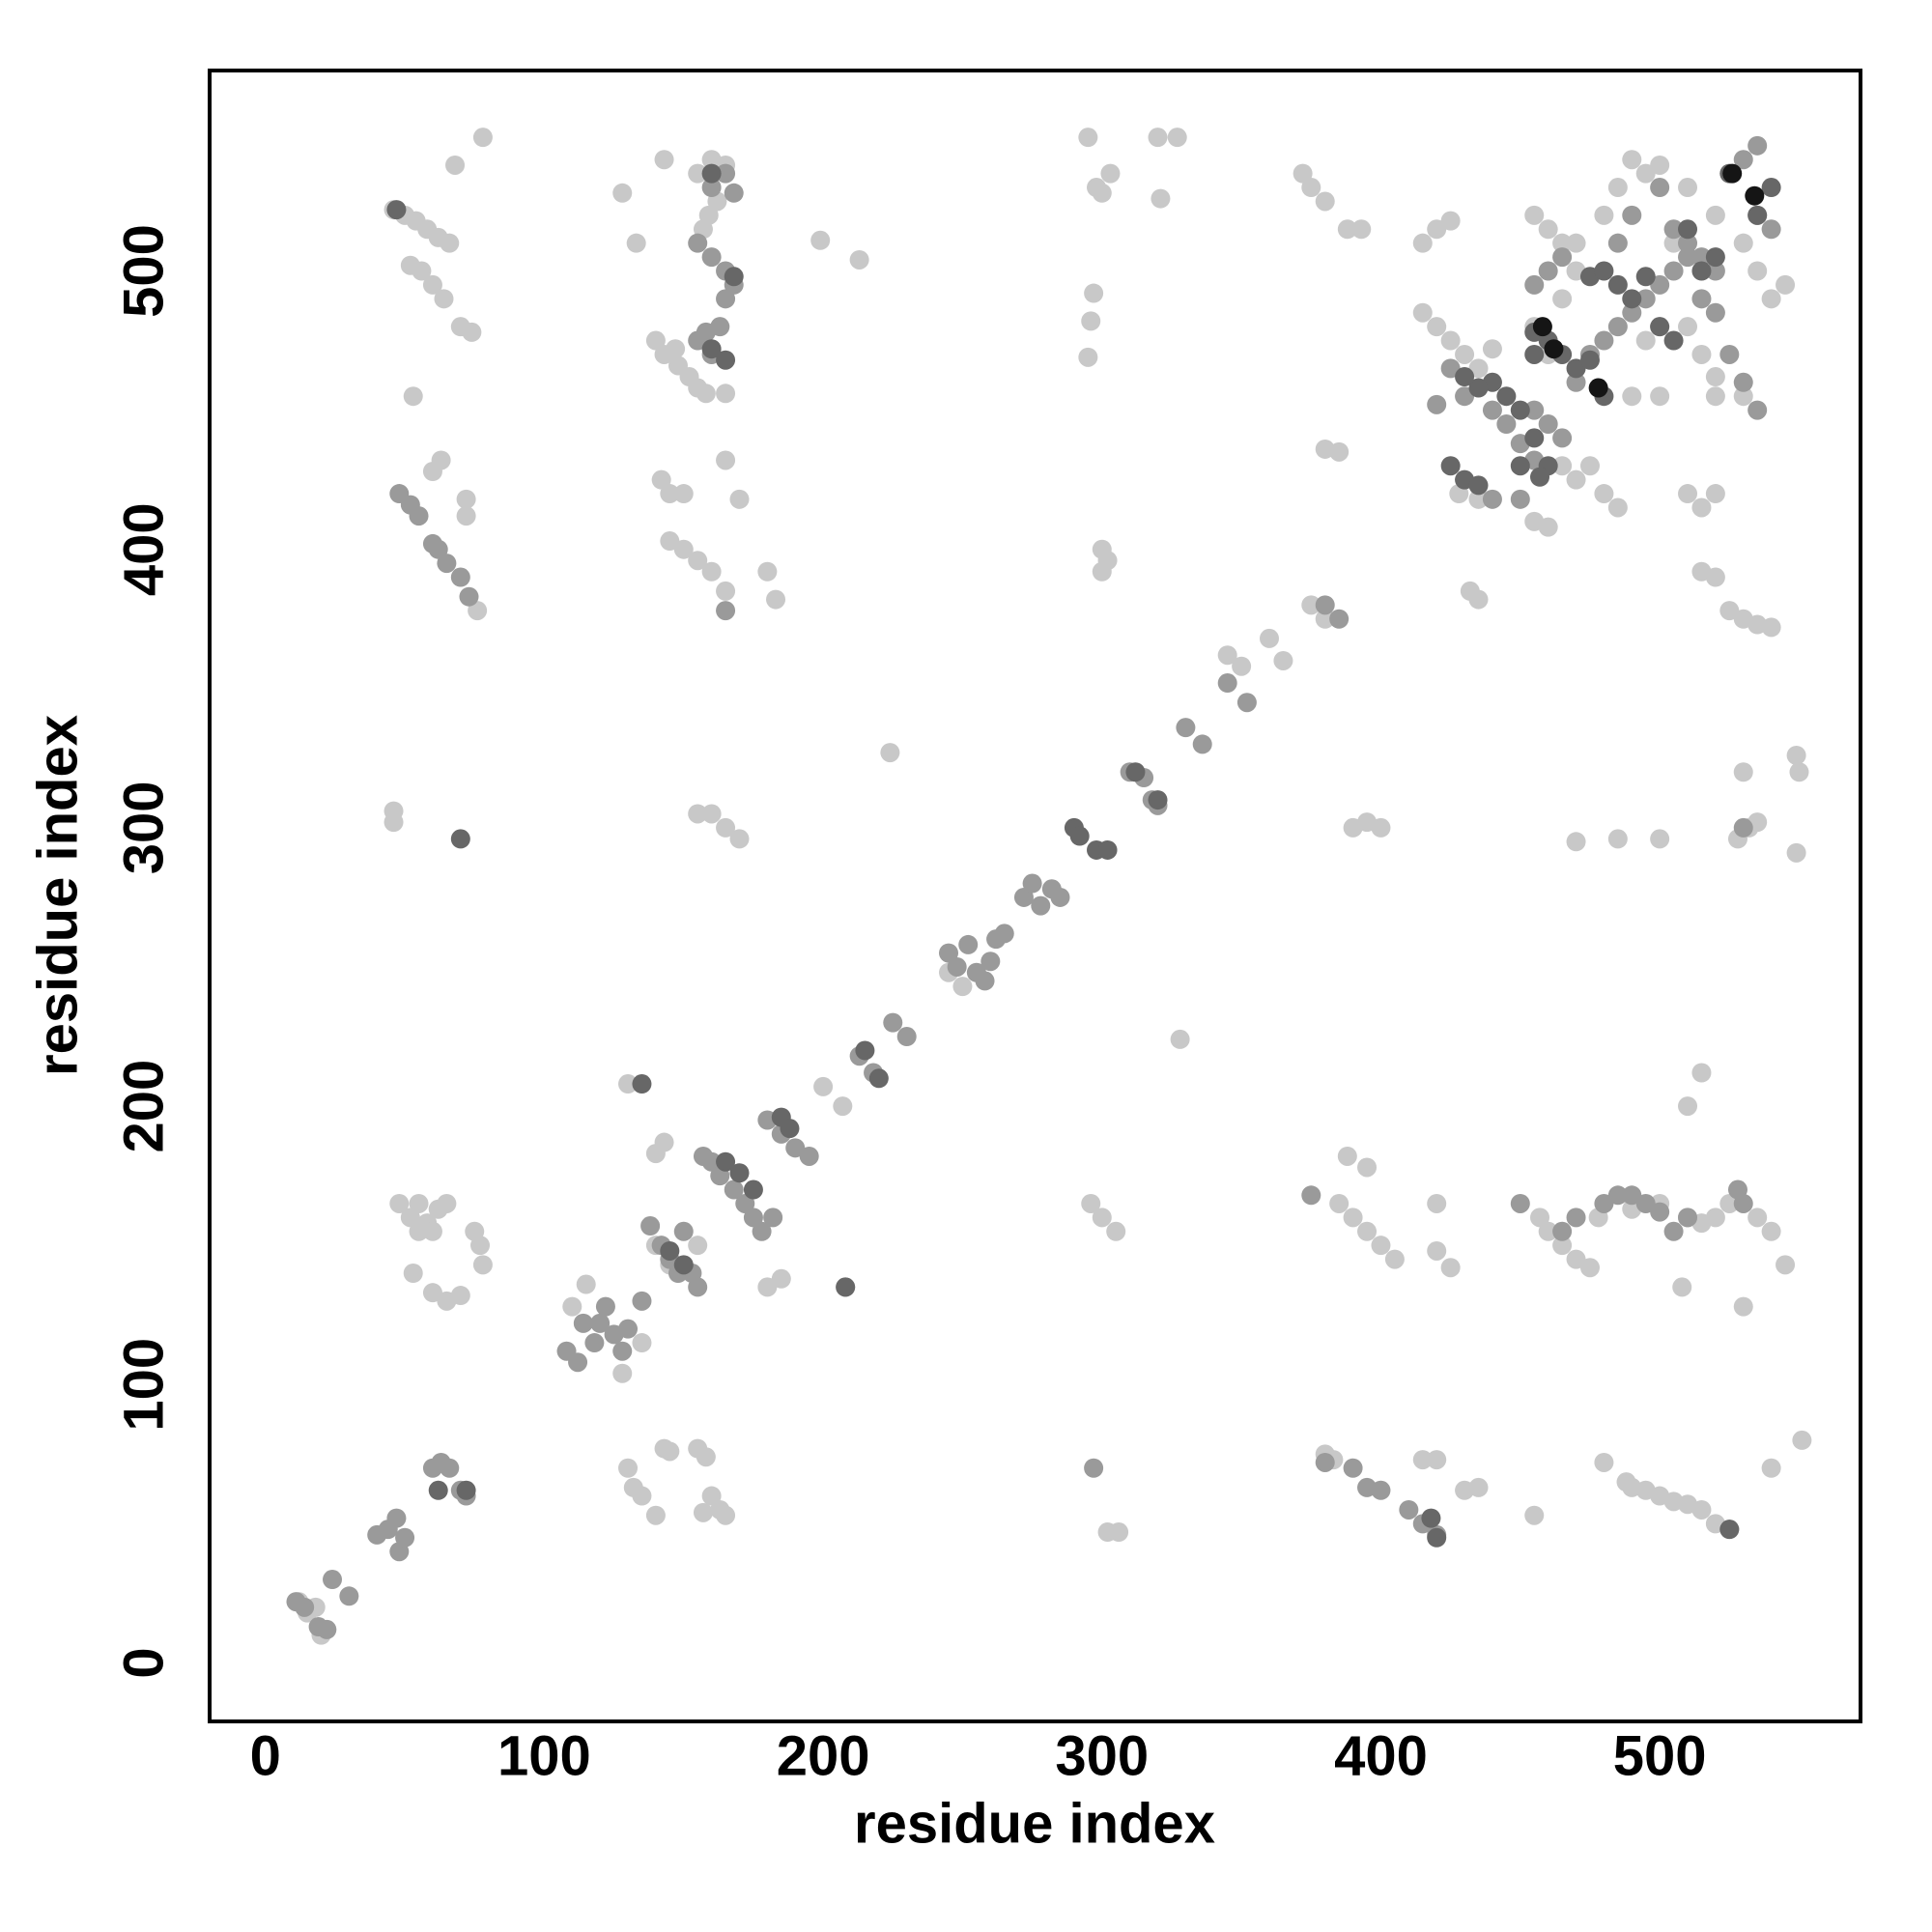  Describe the element at coordinates (265, 1755) in the screenshot. I see `x-tick-label: 0` at that location.